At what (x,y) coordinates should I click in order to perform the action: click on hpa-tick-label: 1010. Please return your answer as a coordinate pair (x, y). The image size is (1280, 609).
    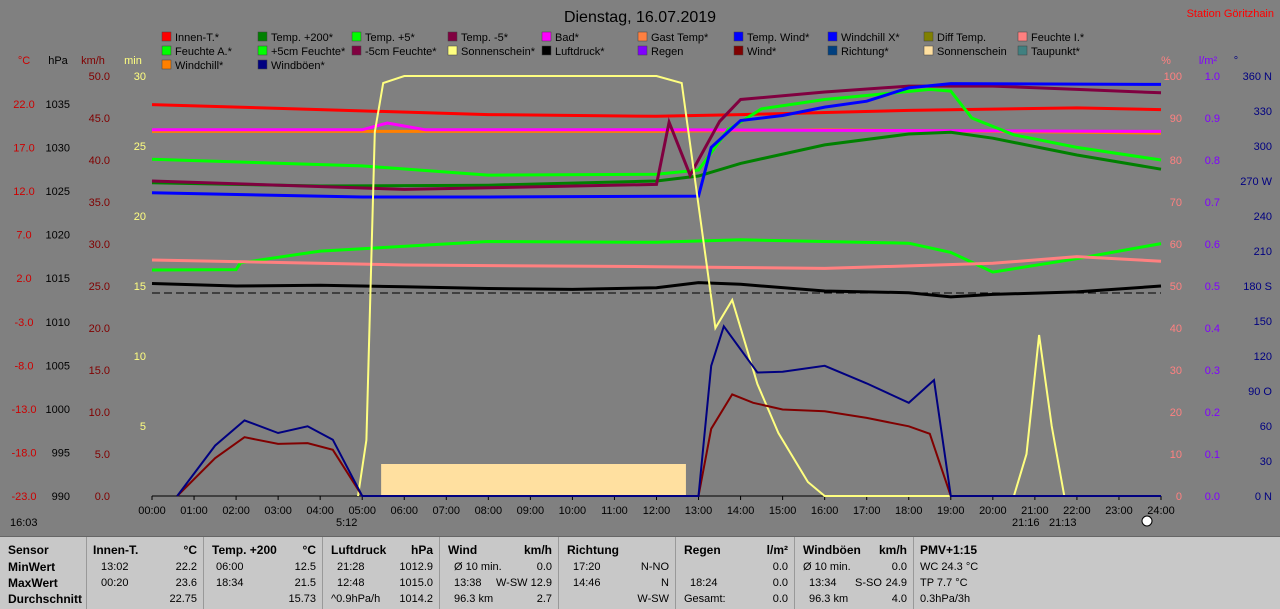
    Looking at the image, I should click on (58, 323).